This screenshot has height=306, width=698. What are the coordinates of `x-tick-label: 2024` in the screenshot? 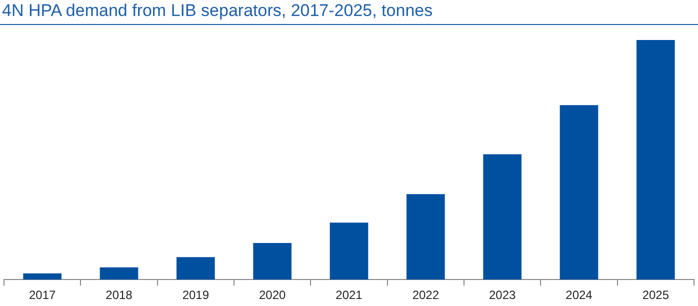 It's located at (579, 295).